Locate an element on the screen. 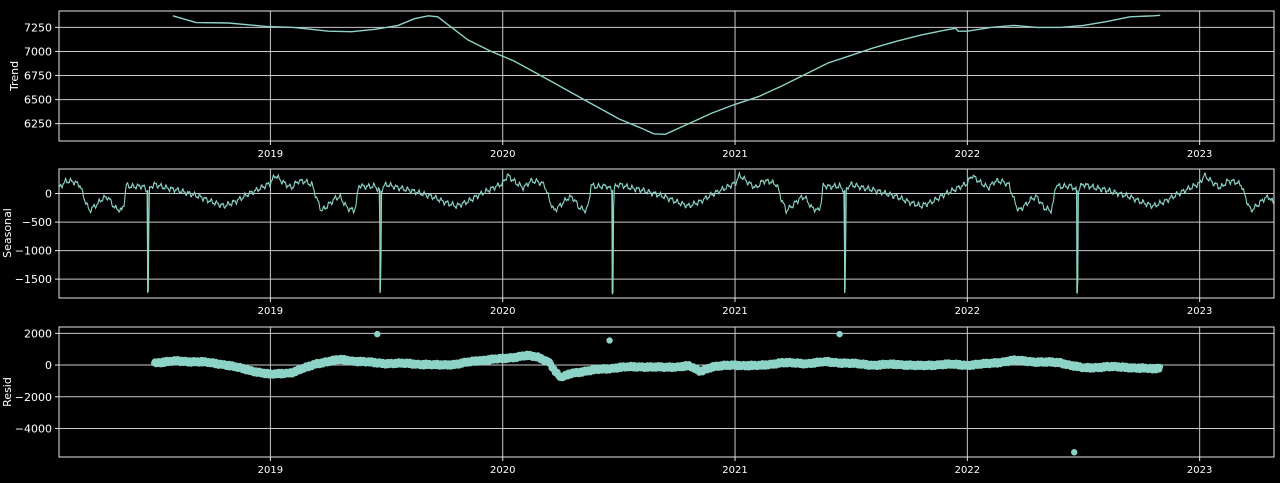 The height and width of the screenshot is (483, 1280). trend-x-tick-label: 2022 is located at coordinates (967, 154).